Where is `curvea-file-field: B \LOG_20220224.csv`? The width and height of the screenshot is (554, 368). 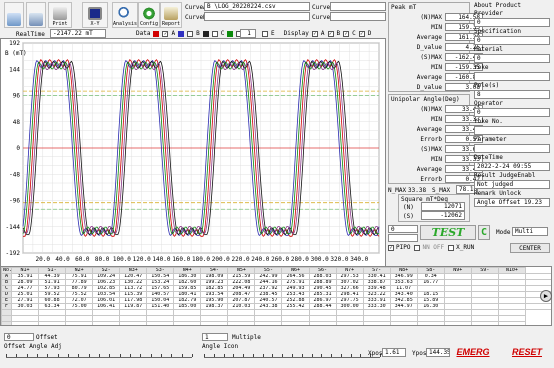 curvea-file-field: B \LOG_20220224.csv is located at coordinates (257, 6).